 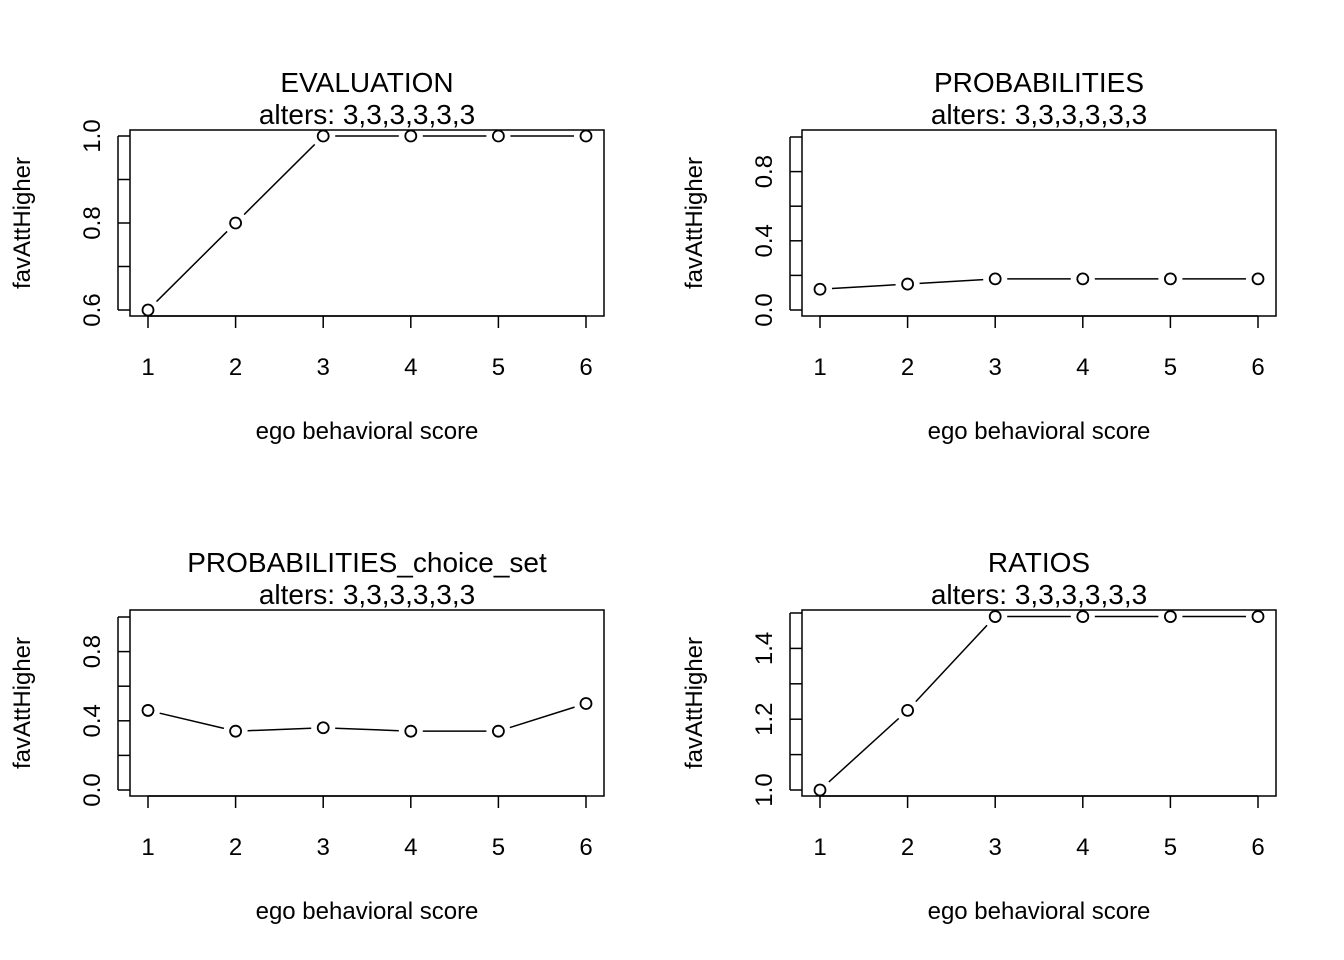 What do you see at coordinates (366, 82) in the screenshot?
I see `chart-title: EVALUATION` at bounding box center [366, 82].